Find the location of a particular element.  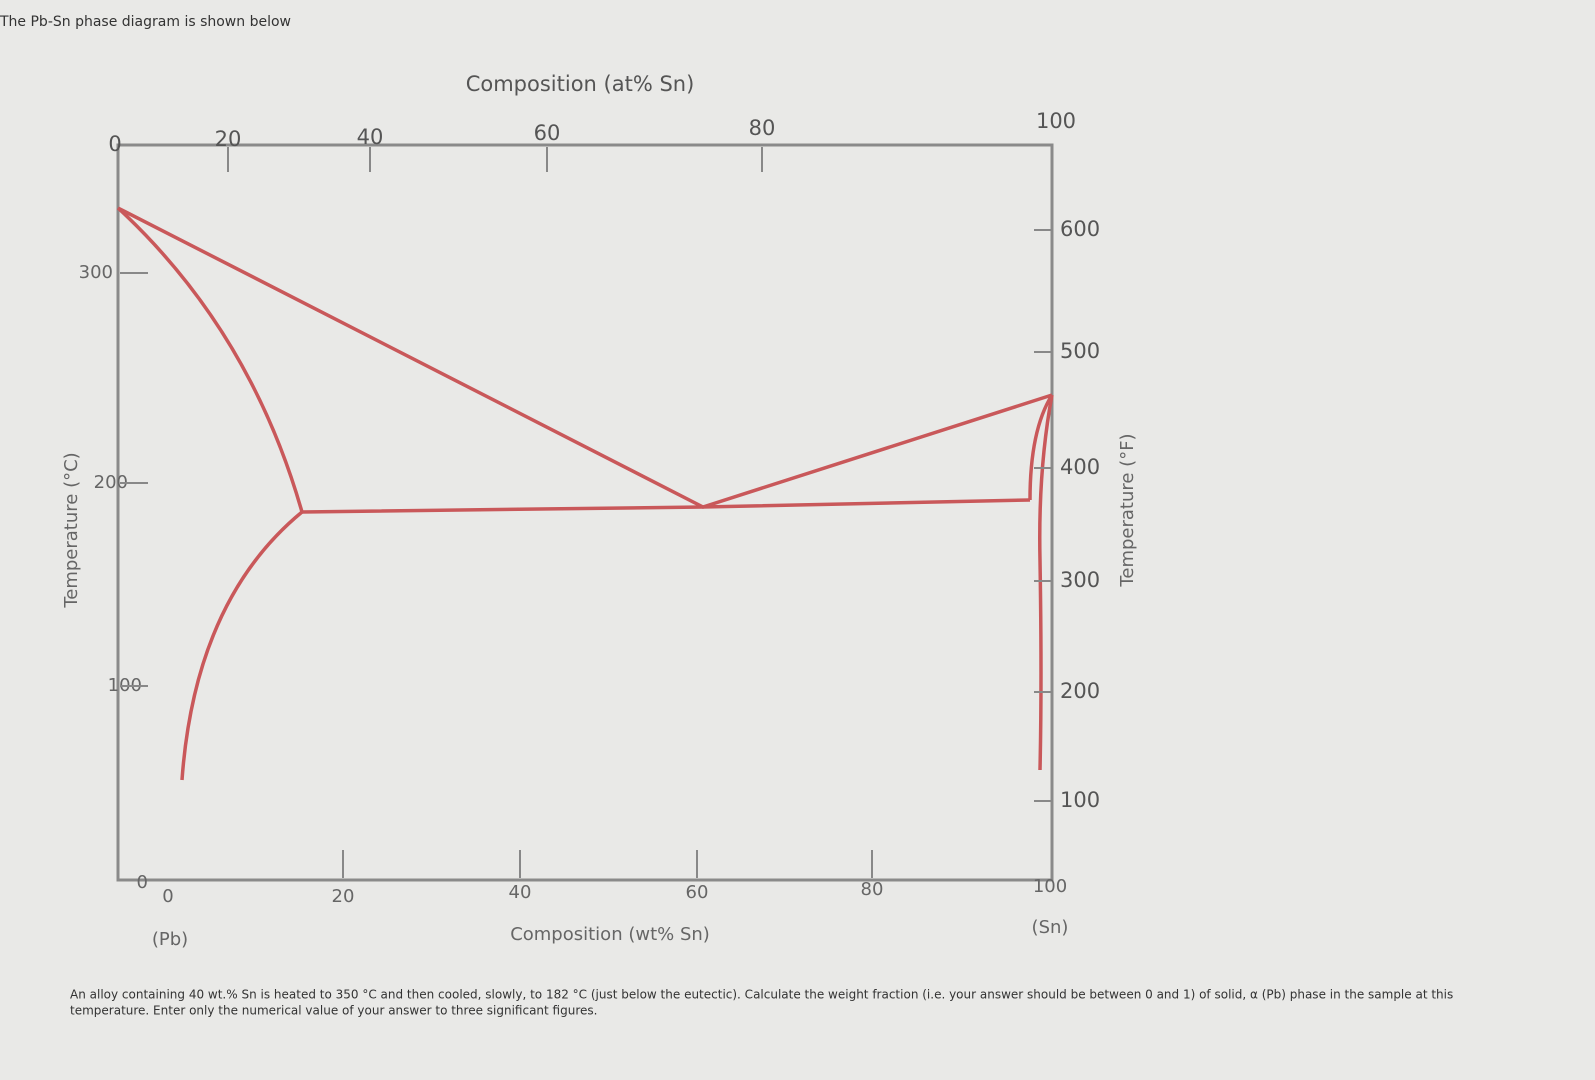

header-text: The Pb-Sn phase diagram is shown below is located at coordinates (145, 22).